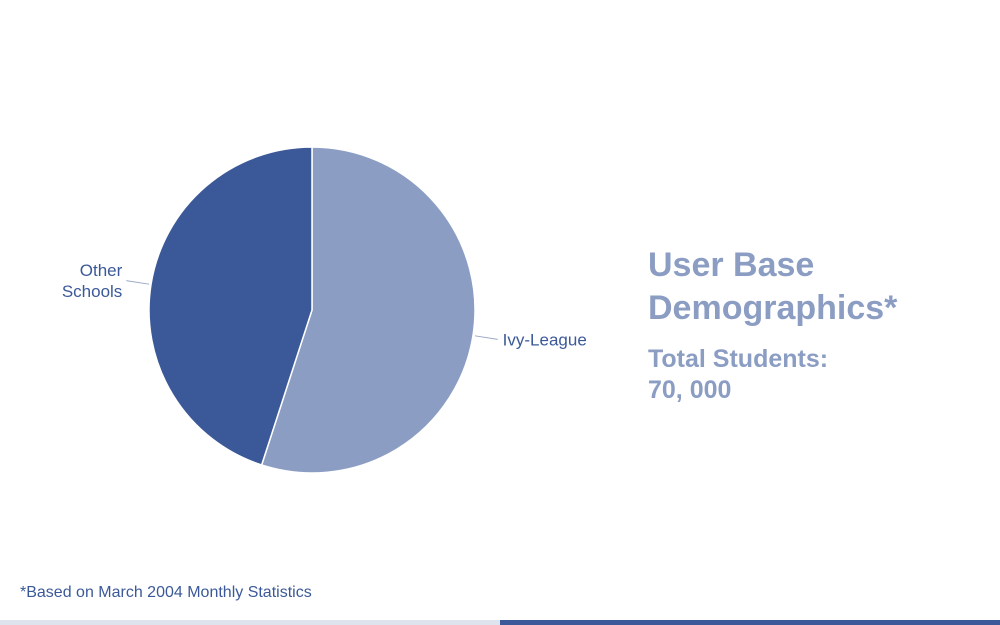  I want to click on footnote: *Based on March 2004 Monthly Statistics, so click(166, 592).